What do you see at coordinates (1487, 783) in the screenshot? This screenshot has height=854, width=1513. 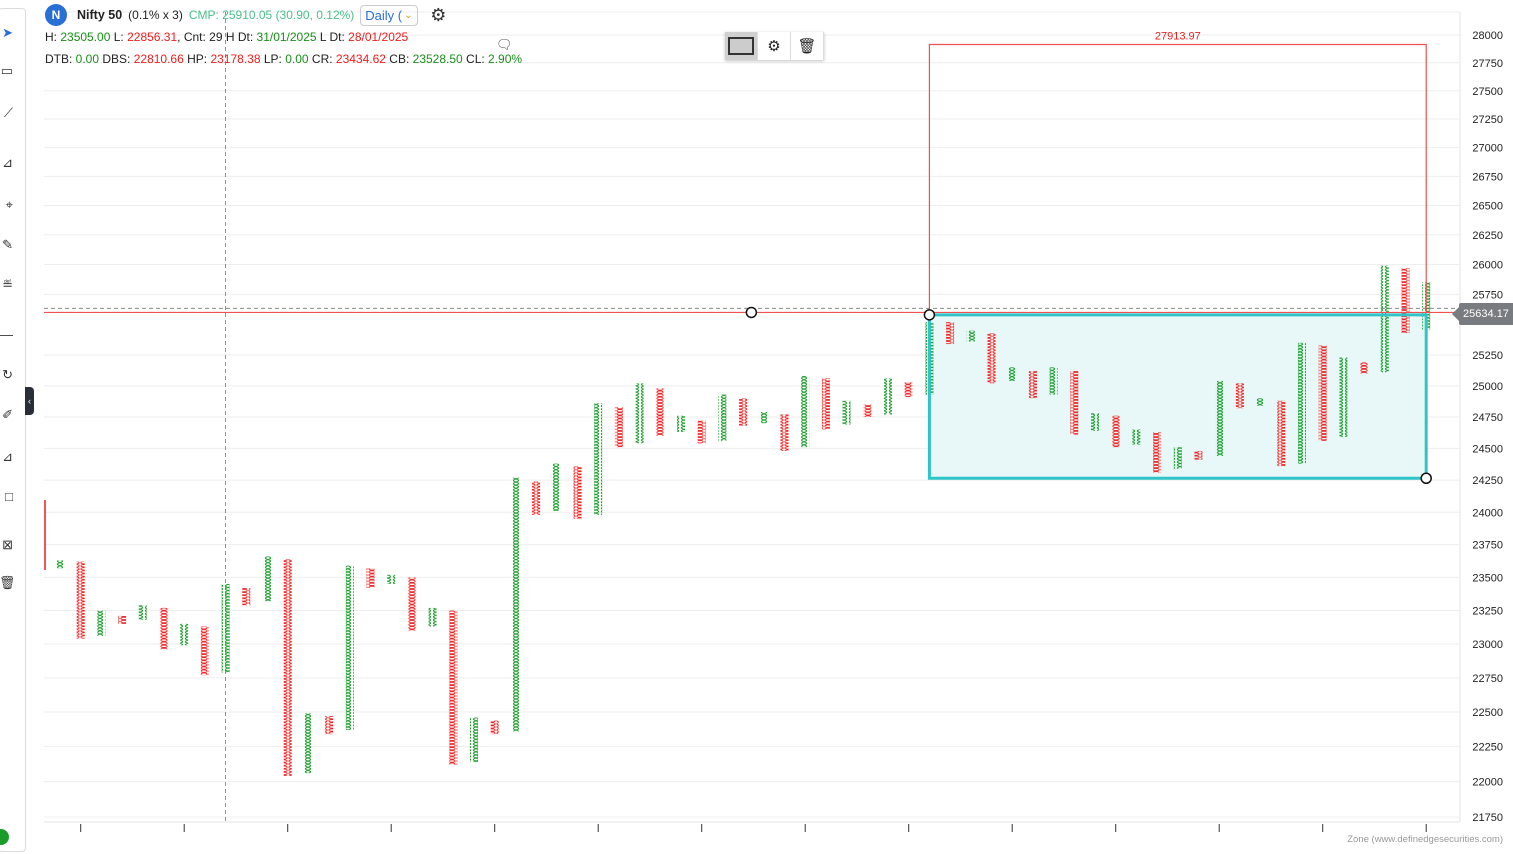 I see `y-tick-label: 22000` at bounding box center [1487, 783].